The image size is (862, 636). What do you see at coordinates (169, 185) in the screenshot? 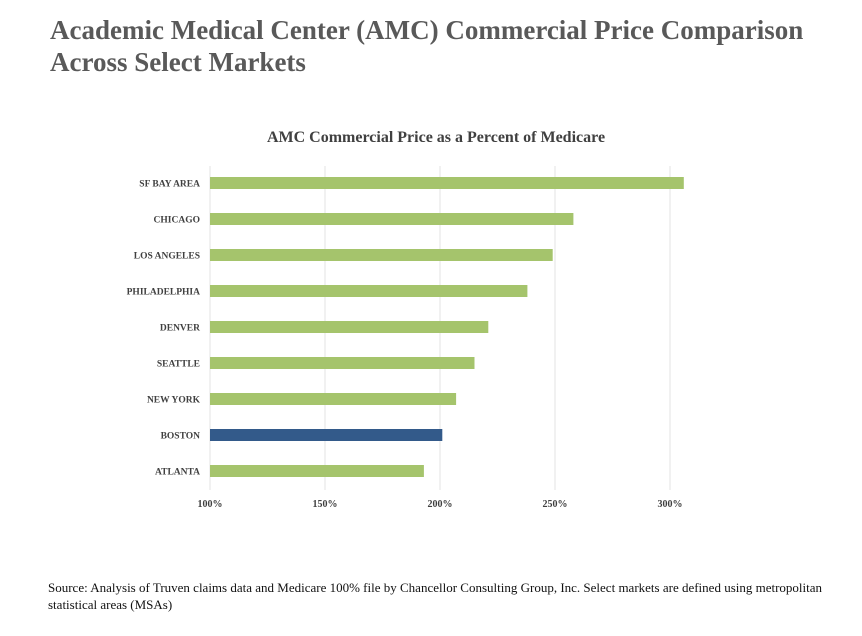
I see `category-label: SF BAY AREA` at bounding box center [169, 185].